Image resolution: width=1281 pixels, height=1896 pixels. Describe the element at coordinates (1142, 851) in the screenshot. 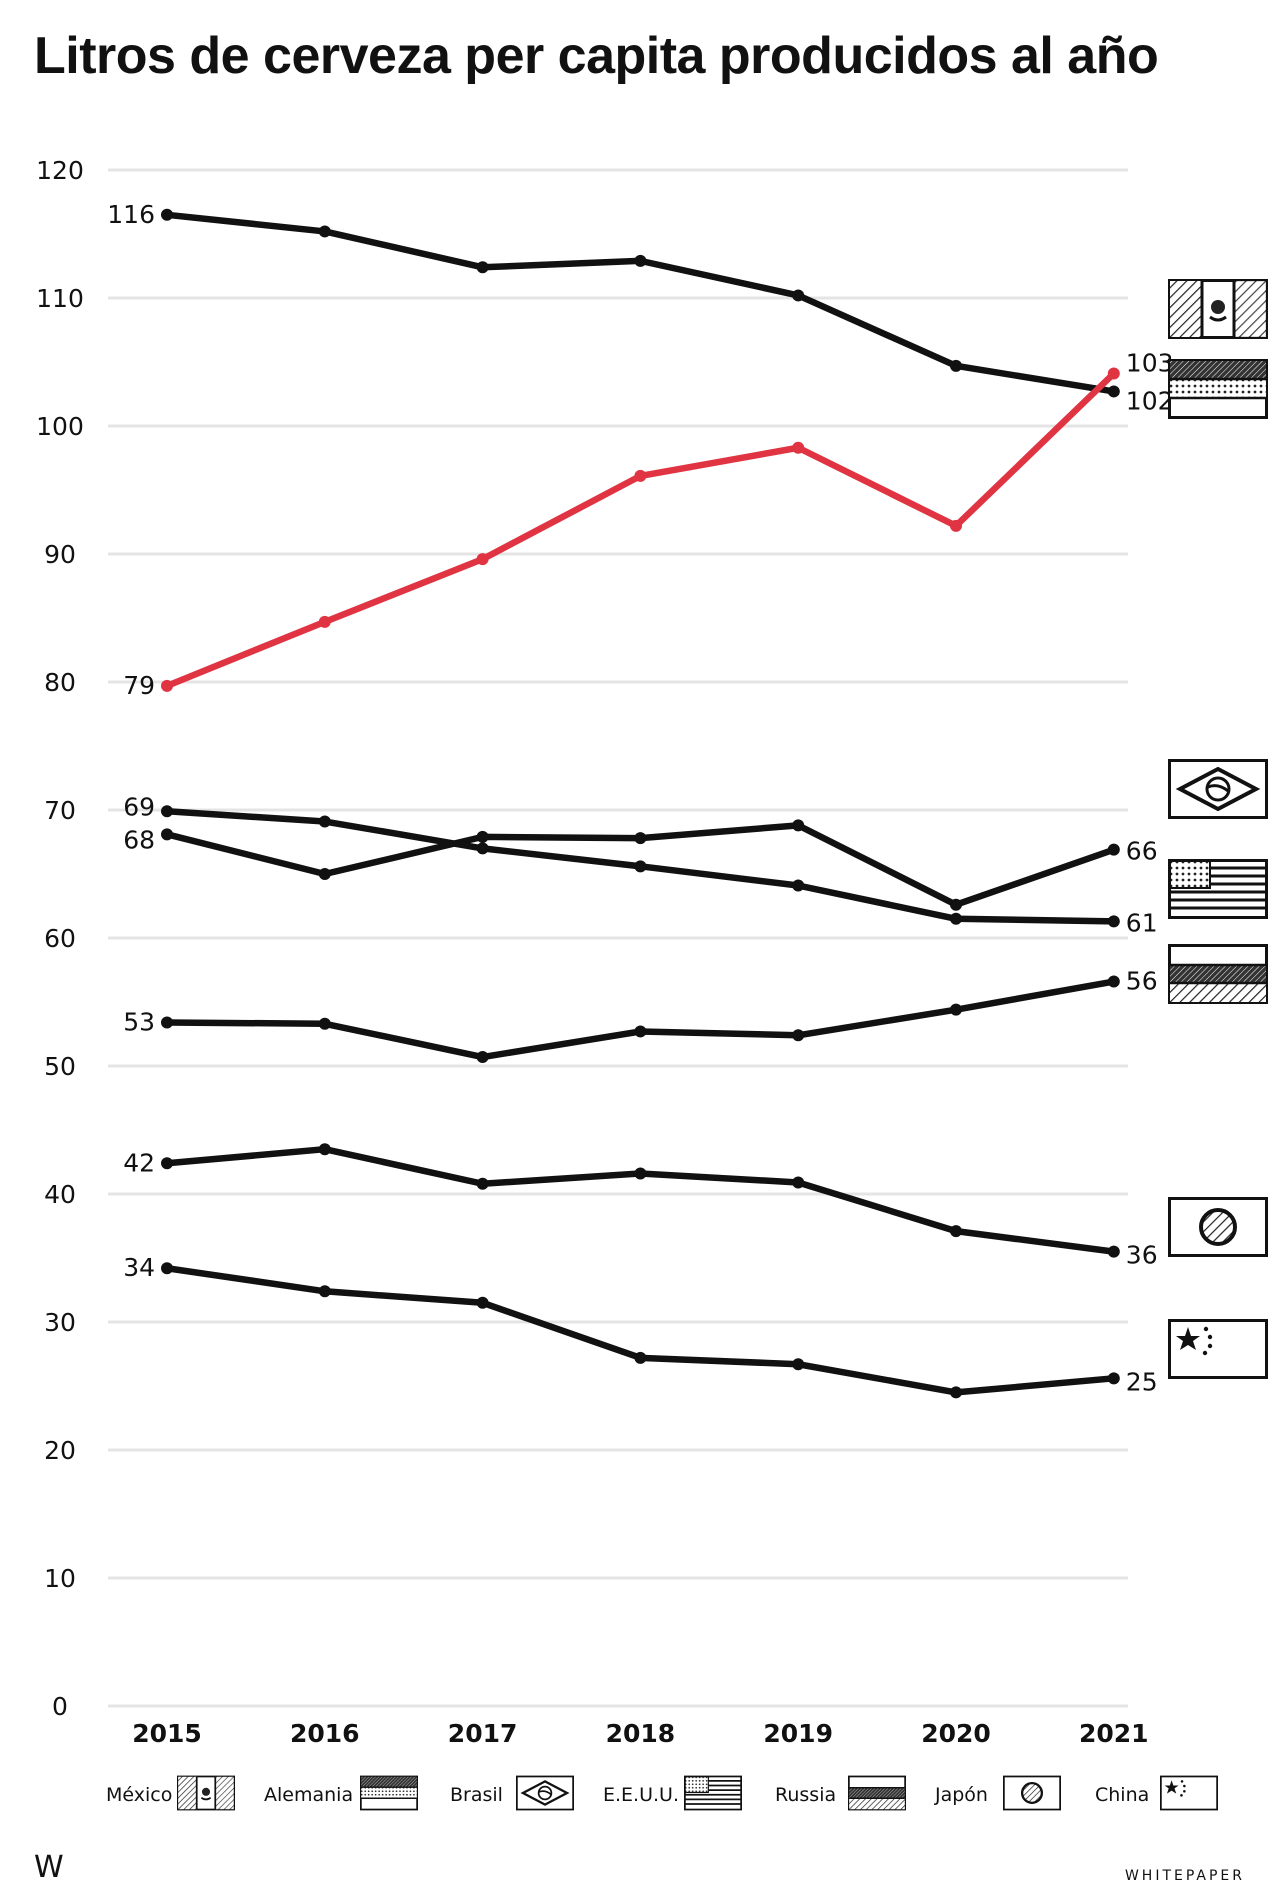

I see `end-label-brazil: 66` at that location.